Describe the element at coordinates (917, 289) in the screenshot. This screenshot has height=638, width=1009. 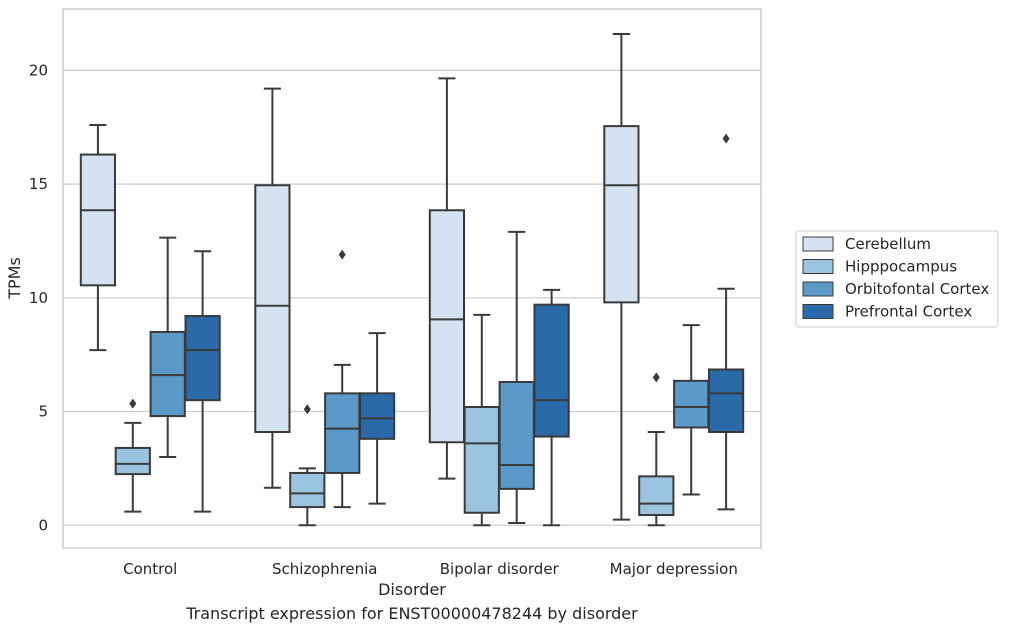
I see `legend-label: Orbitofontal Cortex` at that location.